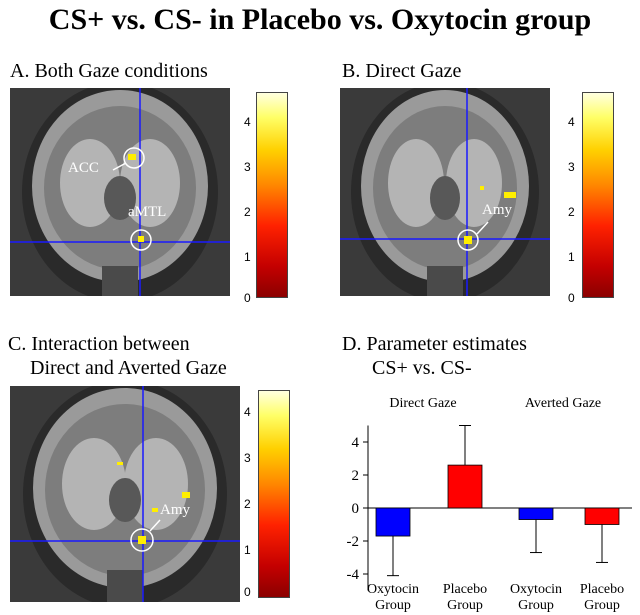 This screenshot has width=640, height=615. Describe the element at coordinates (353, 542) in the screenshot. I see `y-tick-label: -2` at that location.